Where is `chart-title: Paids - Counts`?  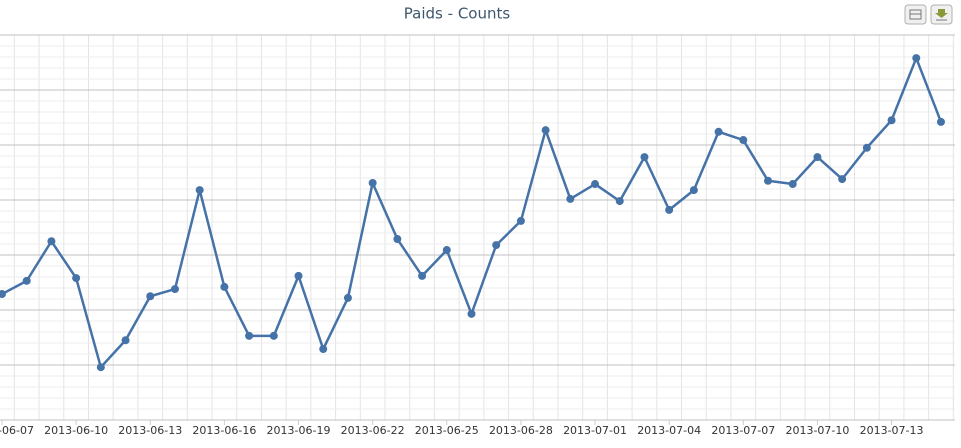
chart-title: Paids - Counts is located at coordinates (457, 14).